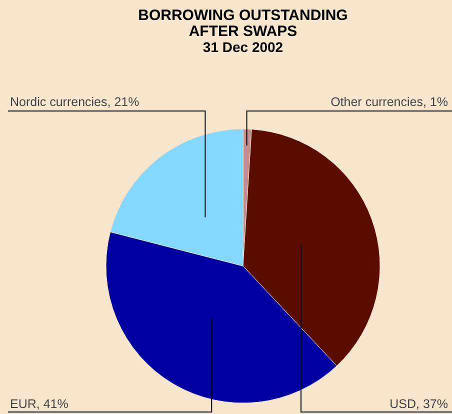 This screenshot has width=452, height=414. What do you see at coordinates (243, 47) in the screenshot?
I see `chart-subtitle: 31 Dec 2002` at bounding box center [243, 47].